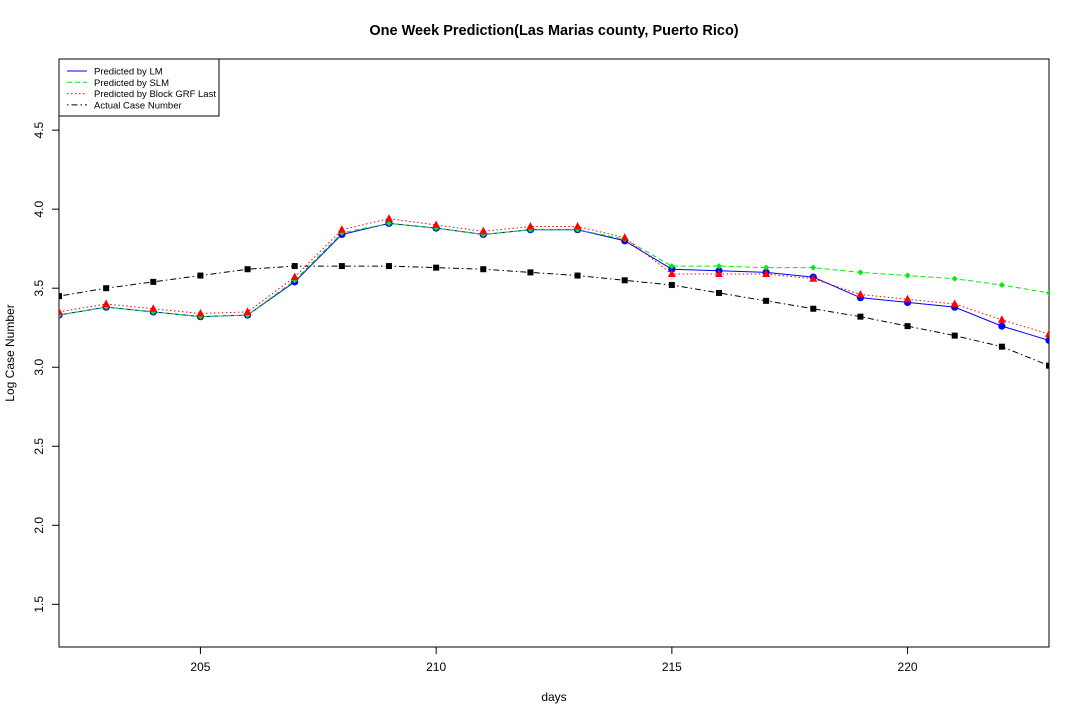 This screenshot has height=720, width=1080. Describe the element at coordinates (10, 352) in the screenshot. I see `y-axis-label: Log Case Number` at that location.